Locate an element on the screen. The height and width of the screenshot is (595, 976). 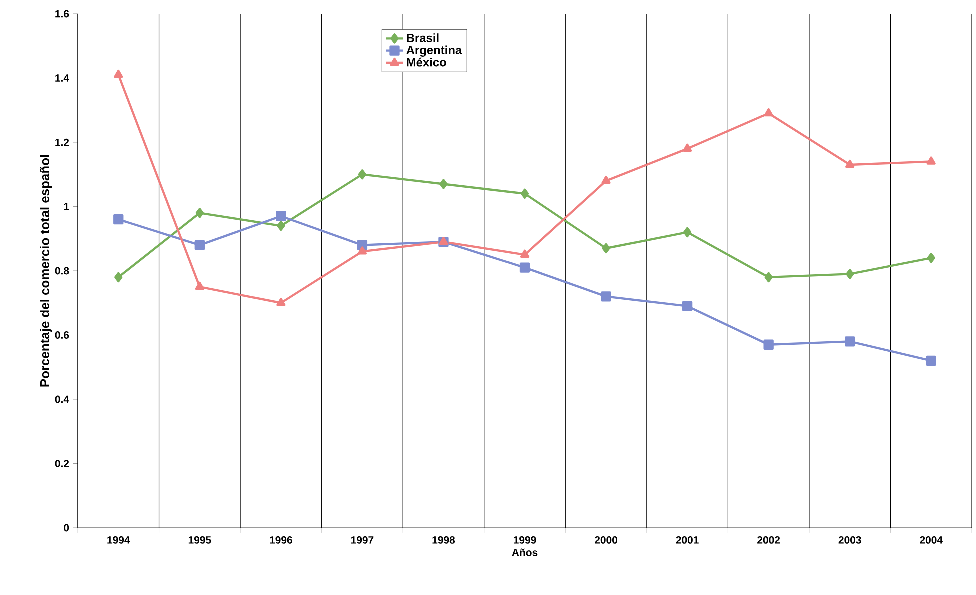
x-tick-label: 2003 is located at coordinates (850, 540).